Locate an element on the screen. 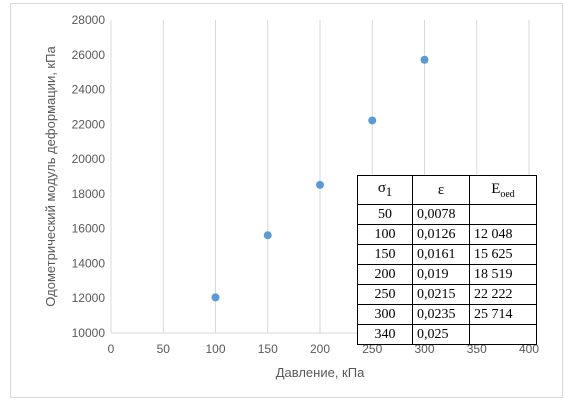  table-row: 340 0,025 is located at coordinates (447, 334).